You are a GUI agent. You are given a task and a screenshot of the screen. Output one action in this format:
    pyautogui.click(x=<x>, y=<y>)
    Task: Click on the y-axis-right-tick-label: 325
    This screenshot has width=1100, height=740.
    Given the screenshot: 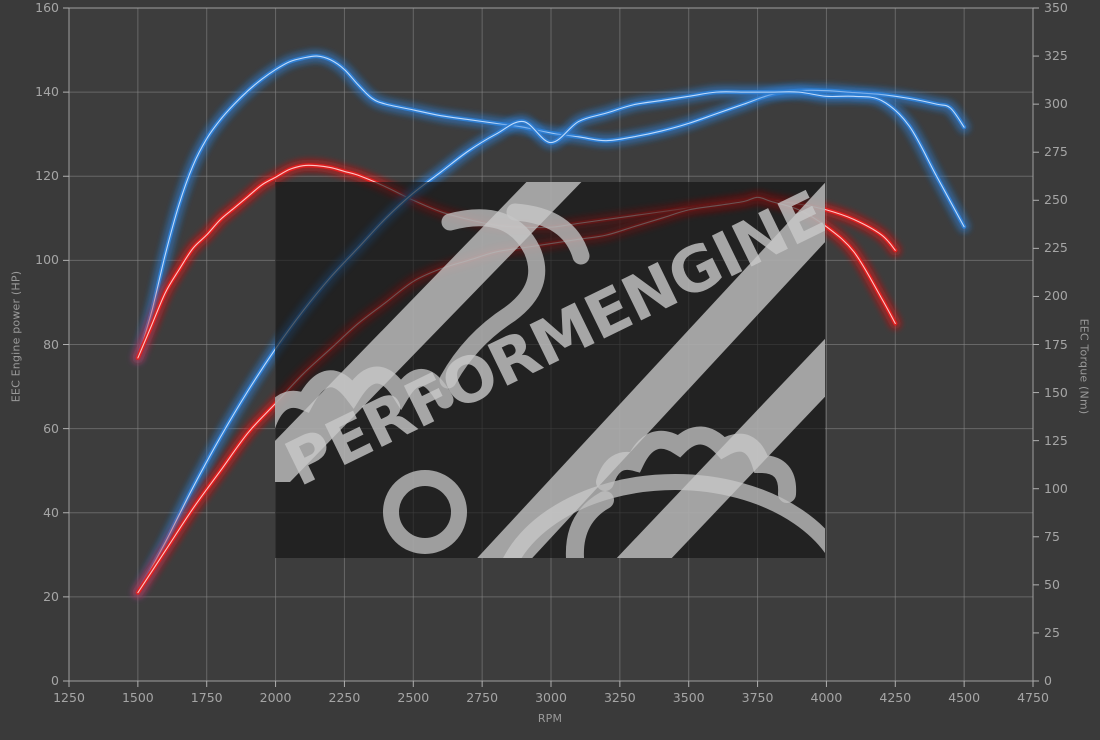 What is the action you would take?
    pyautogui.click(x=1056, y=56)
    